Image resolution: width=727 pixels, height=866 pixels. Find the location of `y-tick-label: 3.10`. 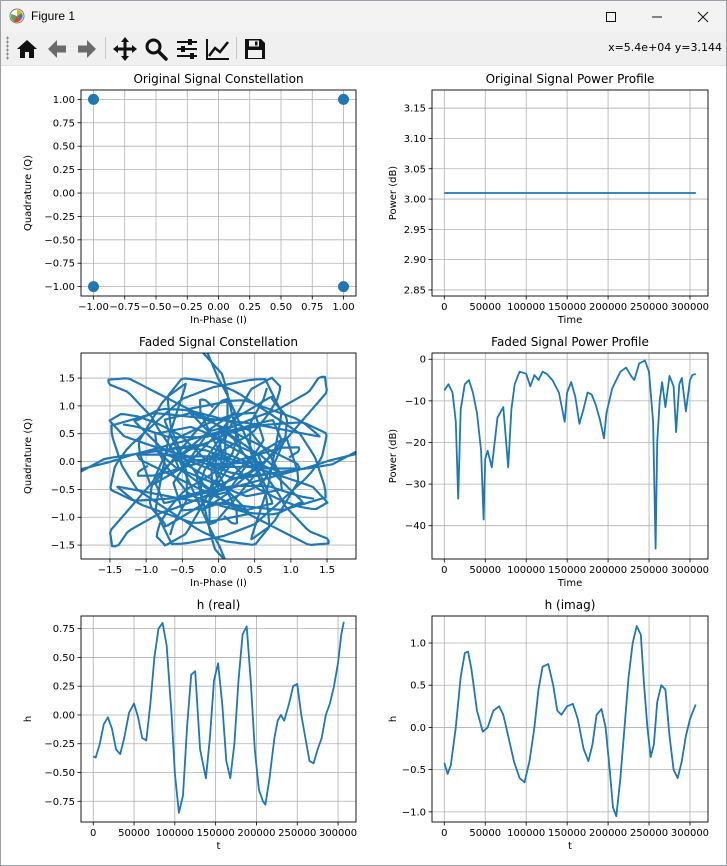

y-tick-label: 3.10 is located at coordinates (415, 139).